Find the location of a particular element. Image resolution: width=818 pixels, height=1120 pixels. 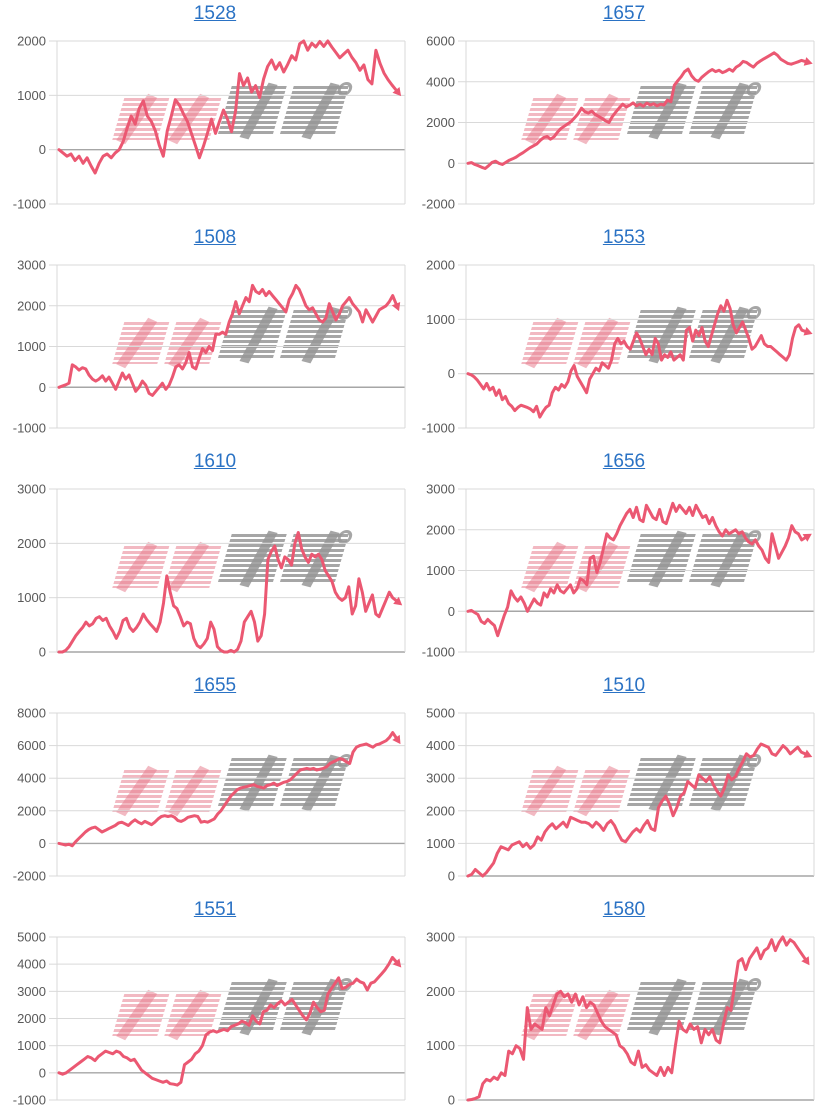

chart-card: 1657 6000 4000 2000 0 -2000 is located at coordinates (613, 112).